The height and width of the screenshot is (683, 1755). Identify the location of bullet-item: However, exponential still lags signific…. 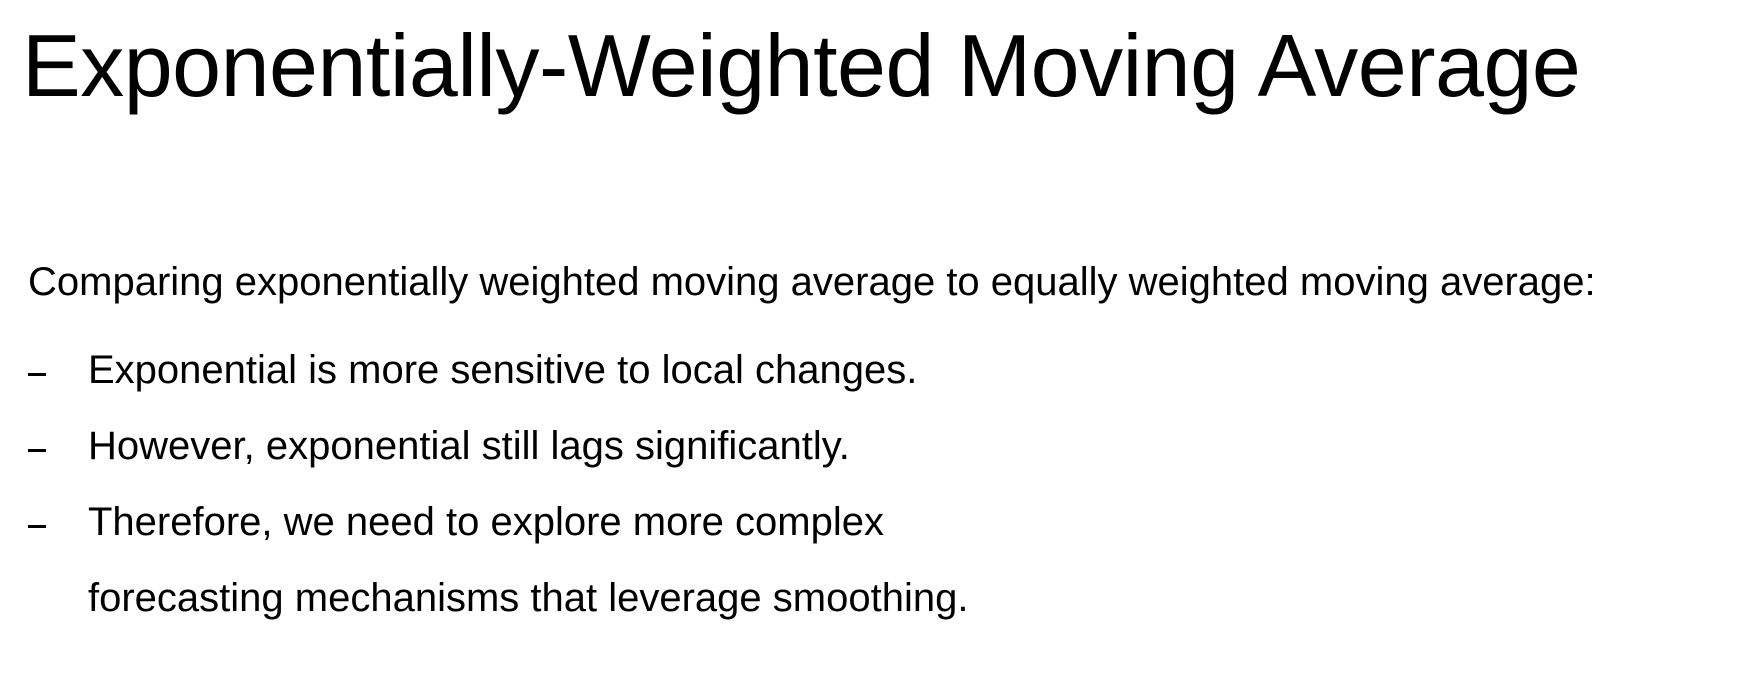
(498, 446).